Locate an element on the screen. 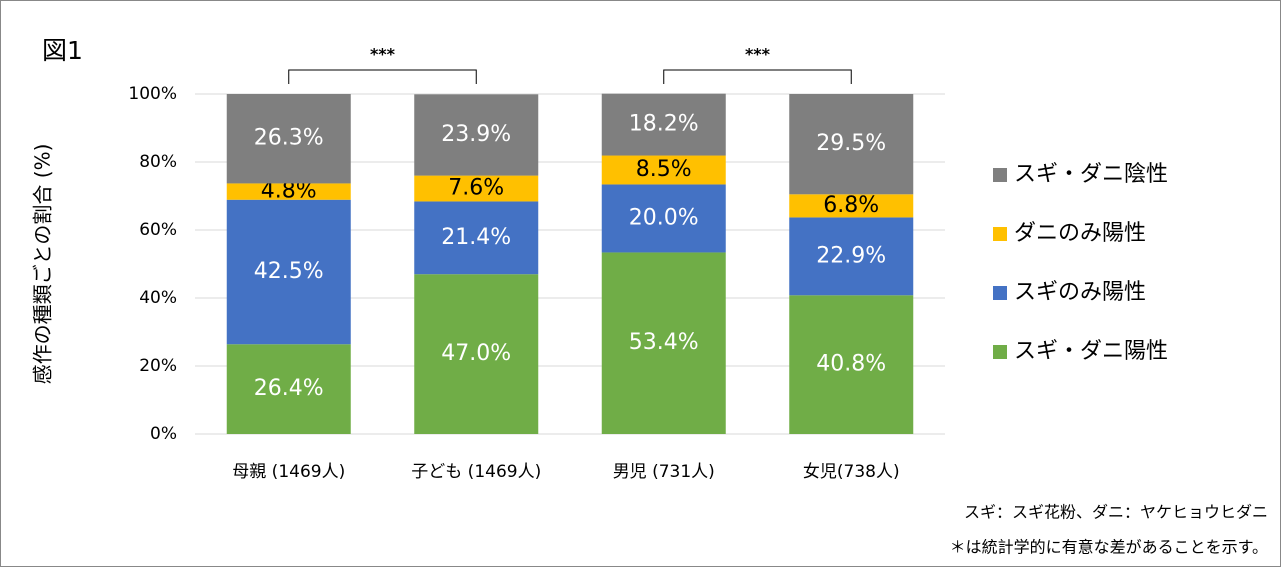 This screenshot has height=567, width=1281. y-tick-label: 0% is located at coordinates (163, 434).